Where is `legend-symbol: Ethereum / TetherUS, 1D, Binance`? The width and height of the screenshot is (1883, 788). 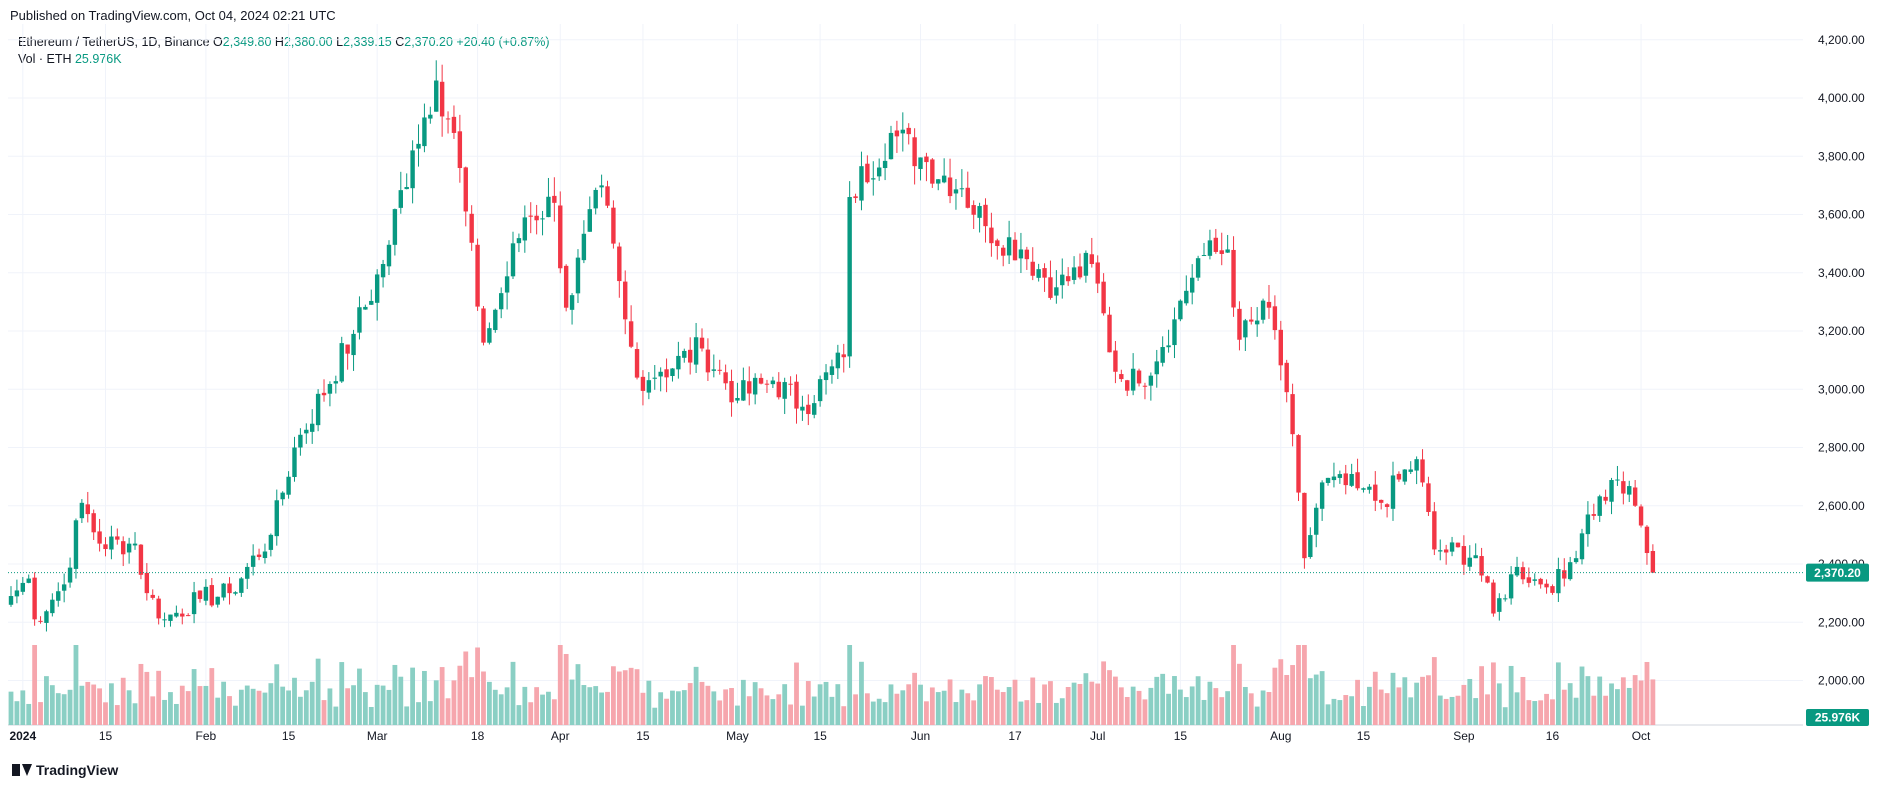 legend-symbol: Ethereum / TetherUS, 1D, Binance is located at coordinates (114, 42).